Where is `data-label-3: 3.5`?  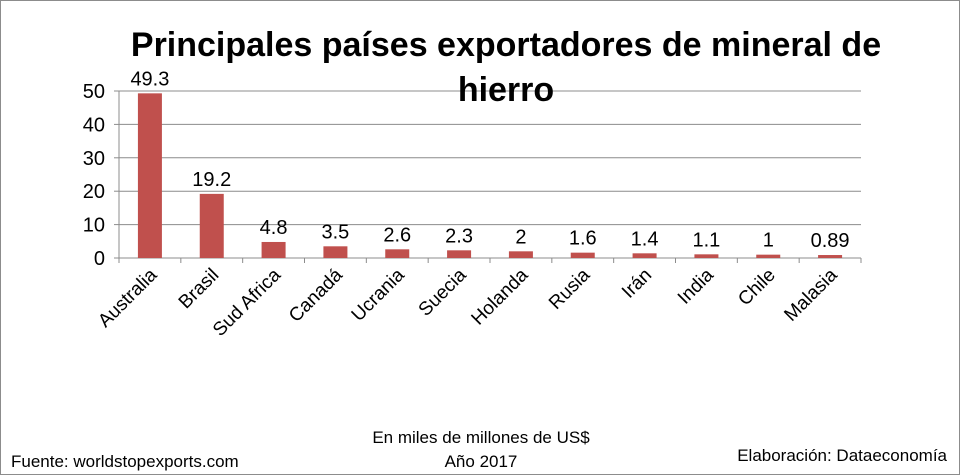
data-label-3: 3.5 is located at coordinates (336, 232).